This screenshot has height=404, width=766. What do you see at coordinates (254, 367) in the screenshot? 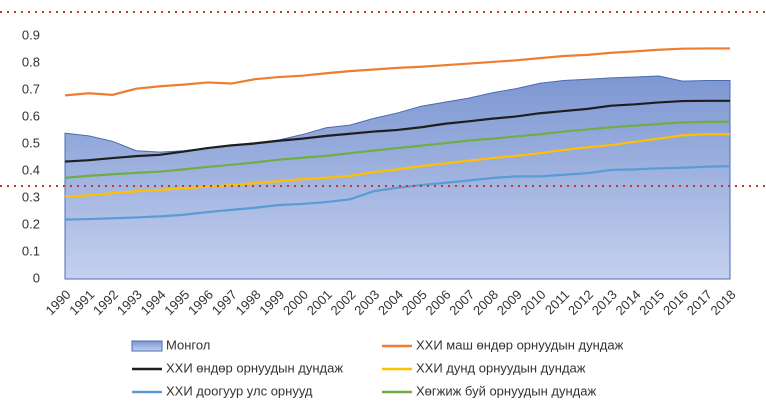
I see `legend-label: ХХИ өндөр орнуудын дундаж` at bounding box center [254, 367].